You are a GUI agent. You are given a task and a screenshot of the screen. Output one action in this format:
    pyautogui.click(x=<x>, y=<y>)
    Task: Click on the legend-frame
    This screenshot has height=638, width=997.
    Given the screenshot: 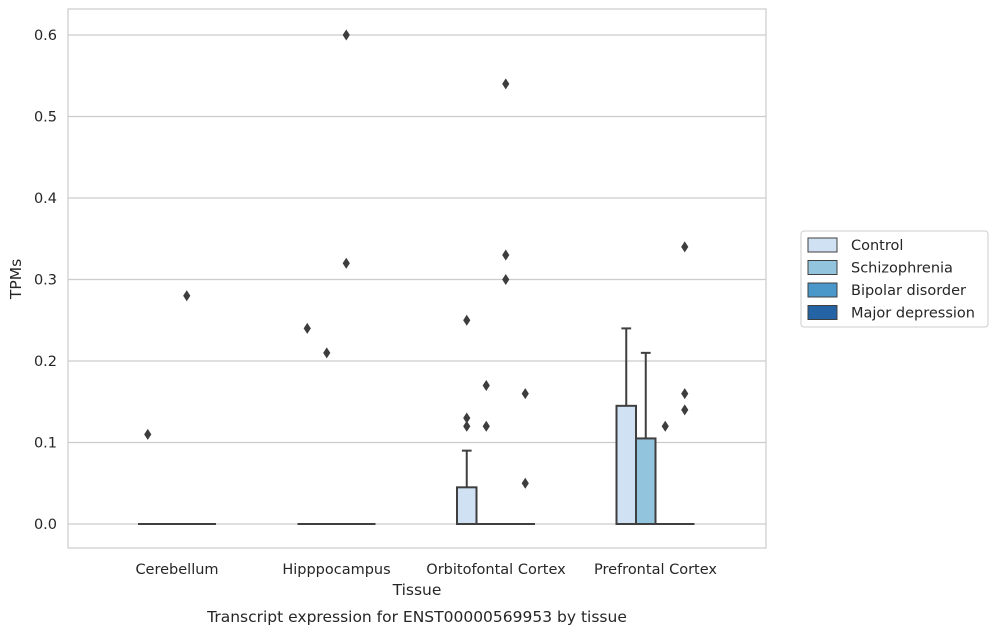 What is the action you would take?
    pyautogui.click(x=894, y=279)
    